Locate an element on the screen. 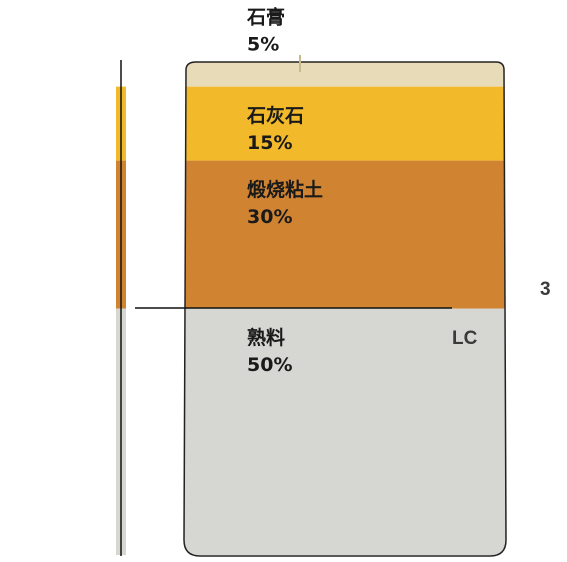  logo-superscript: 3 is located at coordinates (545, 289).